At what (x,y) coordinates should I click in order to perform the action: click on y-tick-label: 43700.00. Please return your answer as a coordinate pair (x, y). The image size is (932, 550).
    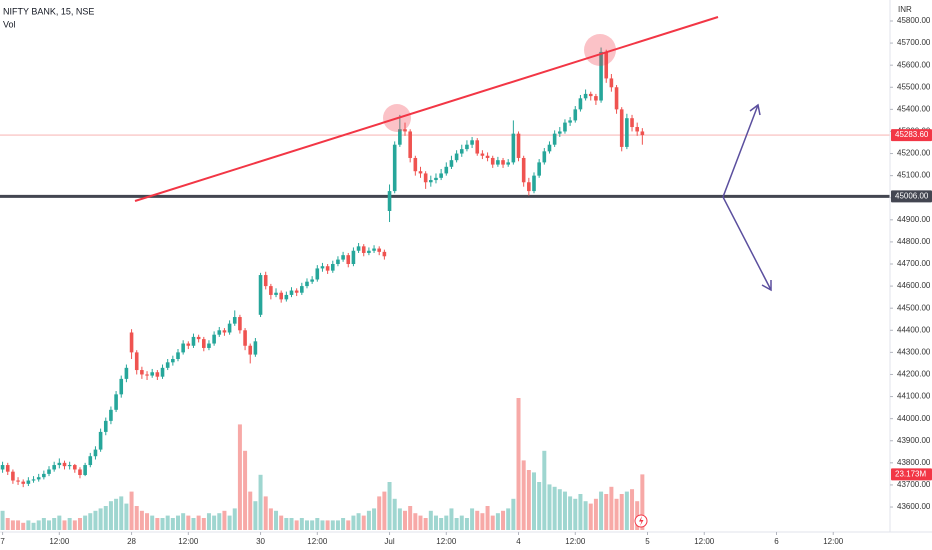
    Looking at the image, I should click on (914, 484).